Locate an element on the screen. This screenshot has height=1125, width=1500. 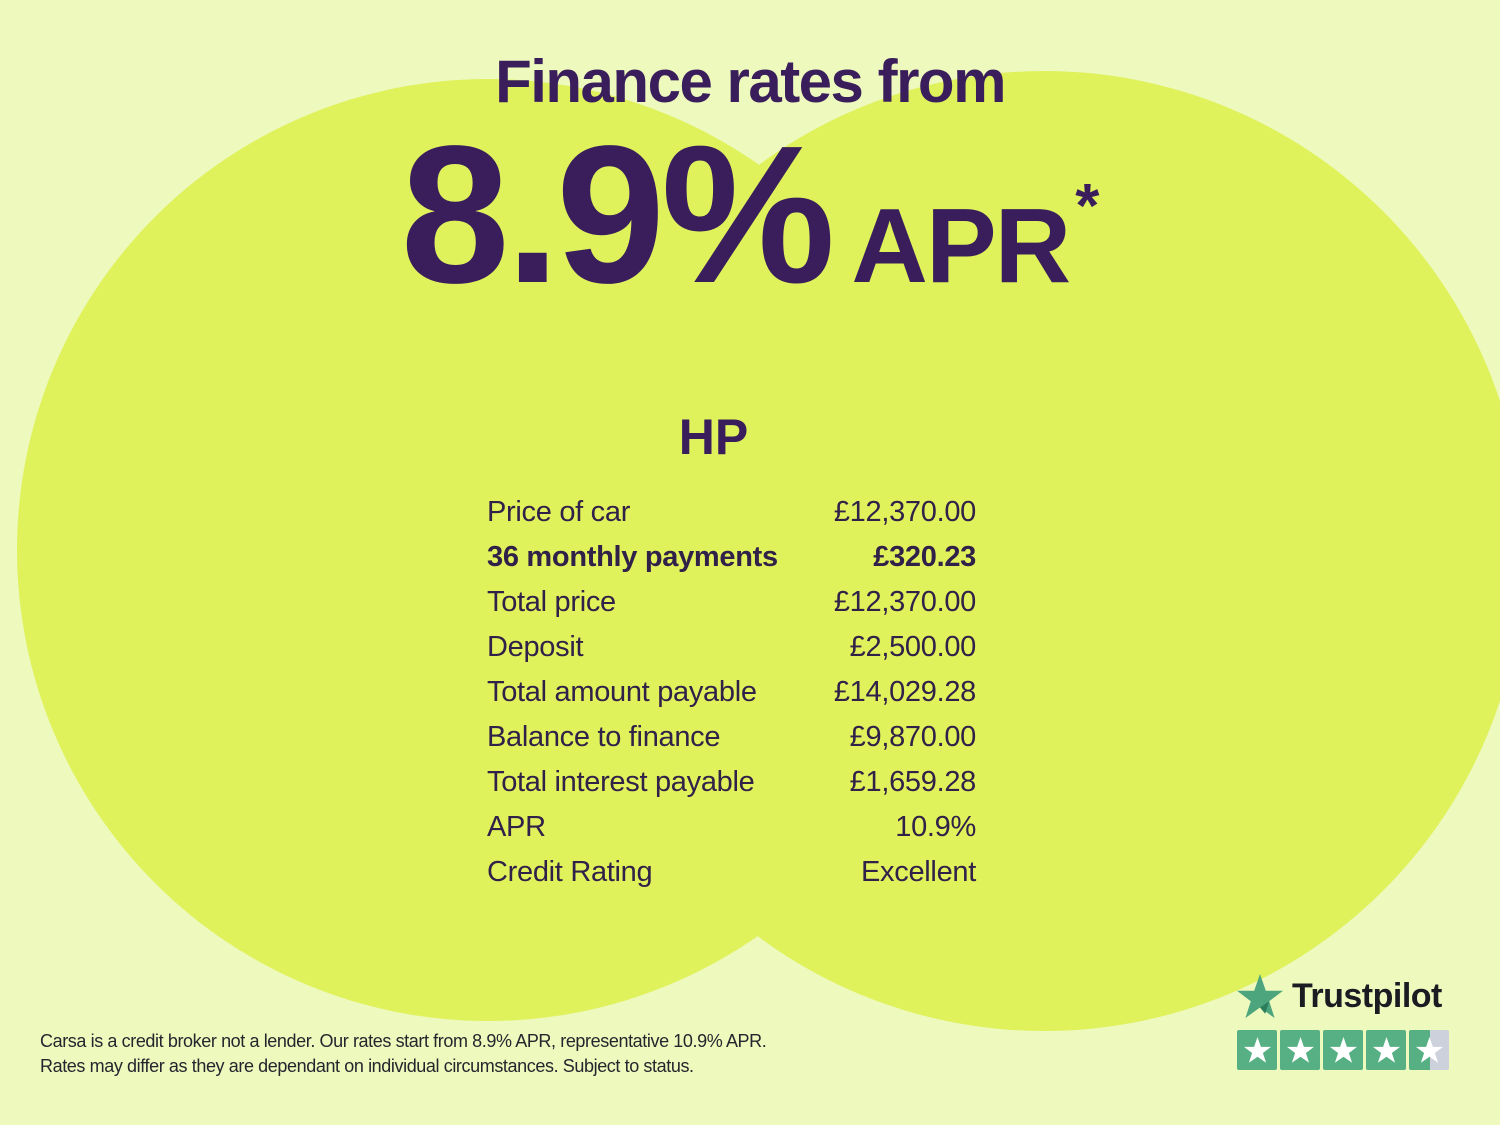
table-row: Total interest payable £1,659.28 is located at coordinates (731, 782).